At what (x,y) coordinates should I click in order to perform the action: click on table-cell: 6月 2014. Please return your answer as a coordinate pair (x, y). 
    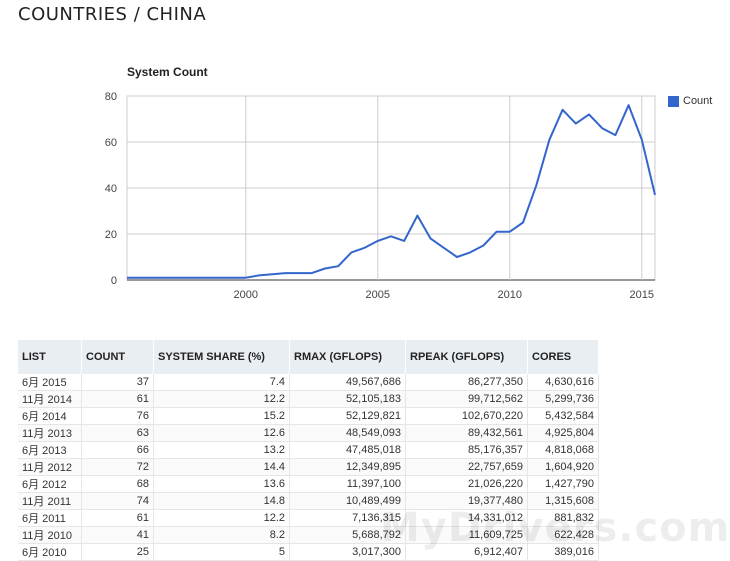
    Looking at the image, I should click on (50, 416).